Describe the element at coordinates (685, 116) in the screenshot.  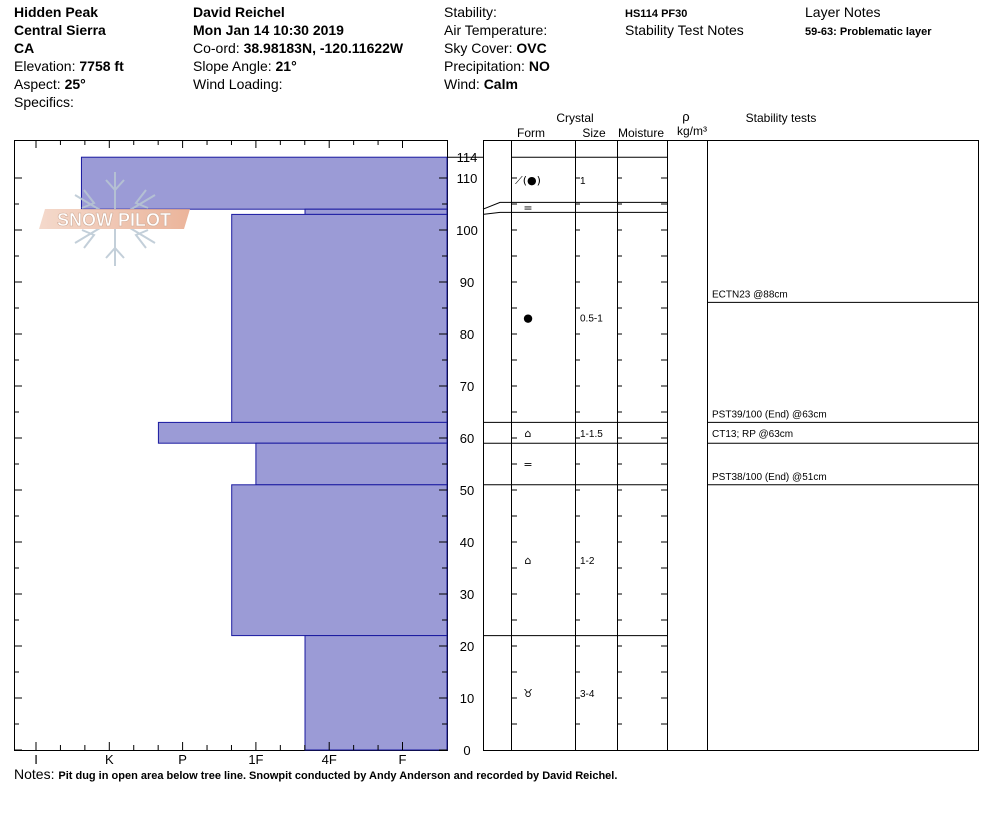
I see `rho-header: ρ` at that location.